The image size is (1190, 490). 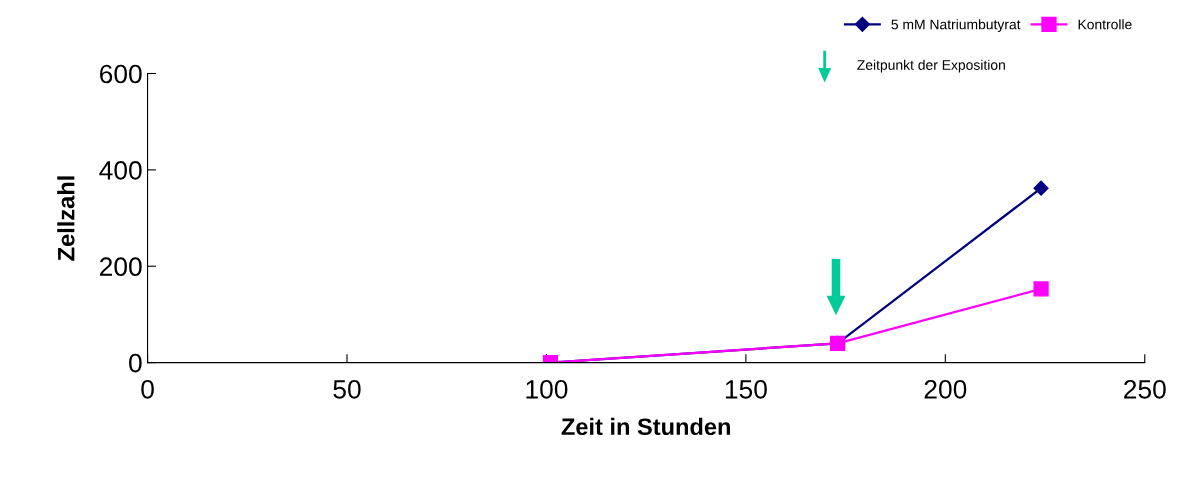 I want to click on legend-label: 5 mM Natriumbutyrat, so click(x=956, y=26).